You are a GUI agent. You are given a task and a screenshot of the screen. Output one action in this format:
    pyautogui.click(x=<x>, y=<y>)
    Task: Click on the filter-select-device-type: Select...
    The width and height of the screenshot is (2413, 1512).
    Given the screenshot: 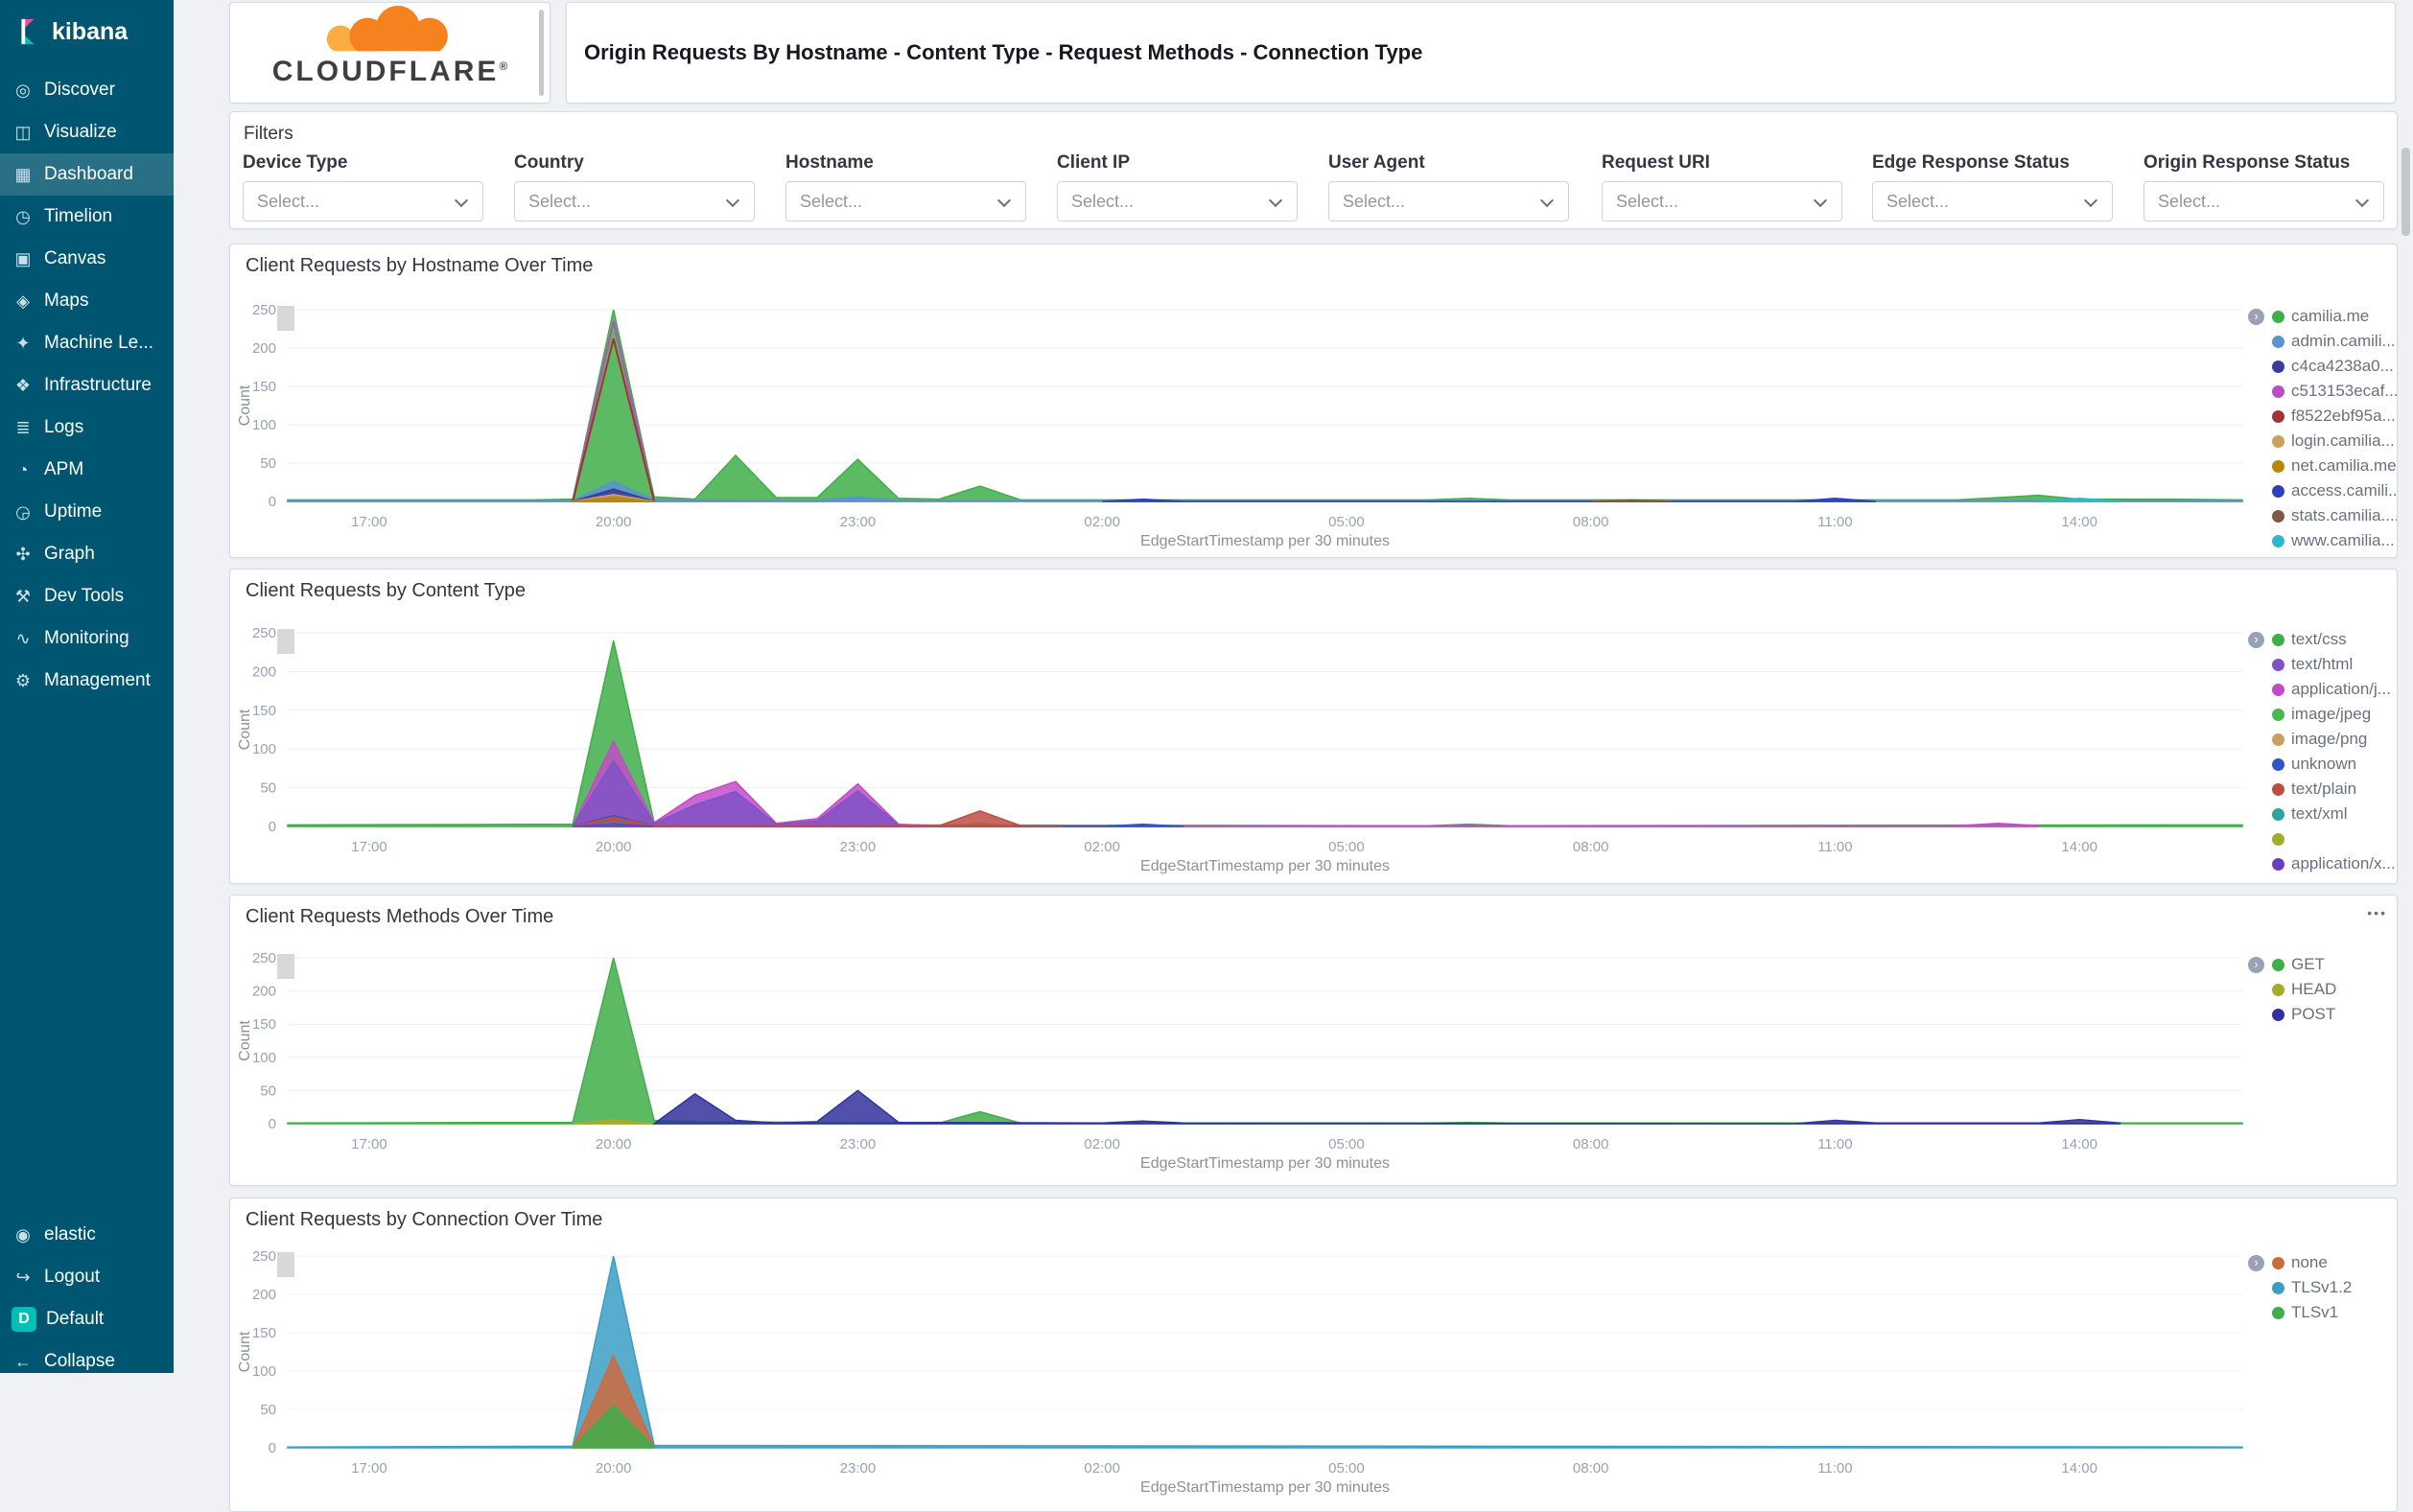 What is the action you would take?
    pyautogui.click(x=363, y=201)
    